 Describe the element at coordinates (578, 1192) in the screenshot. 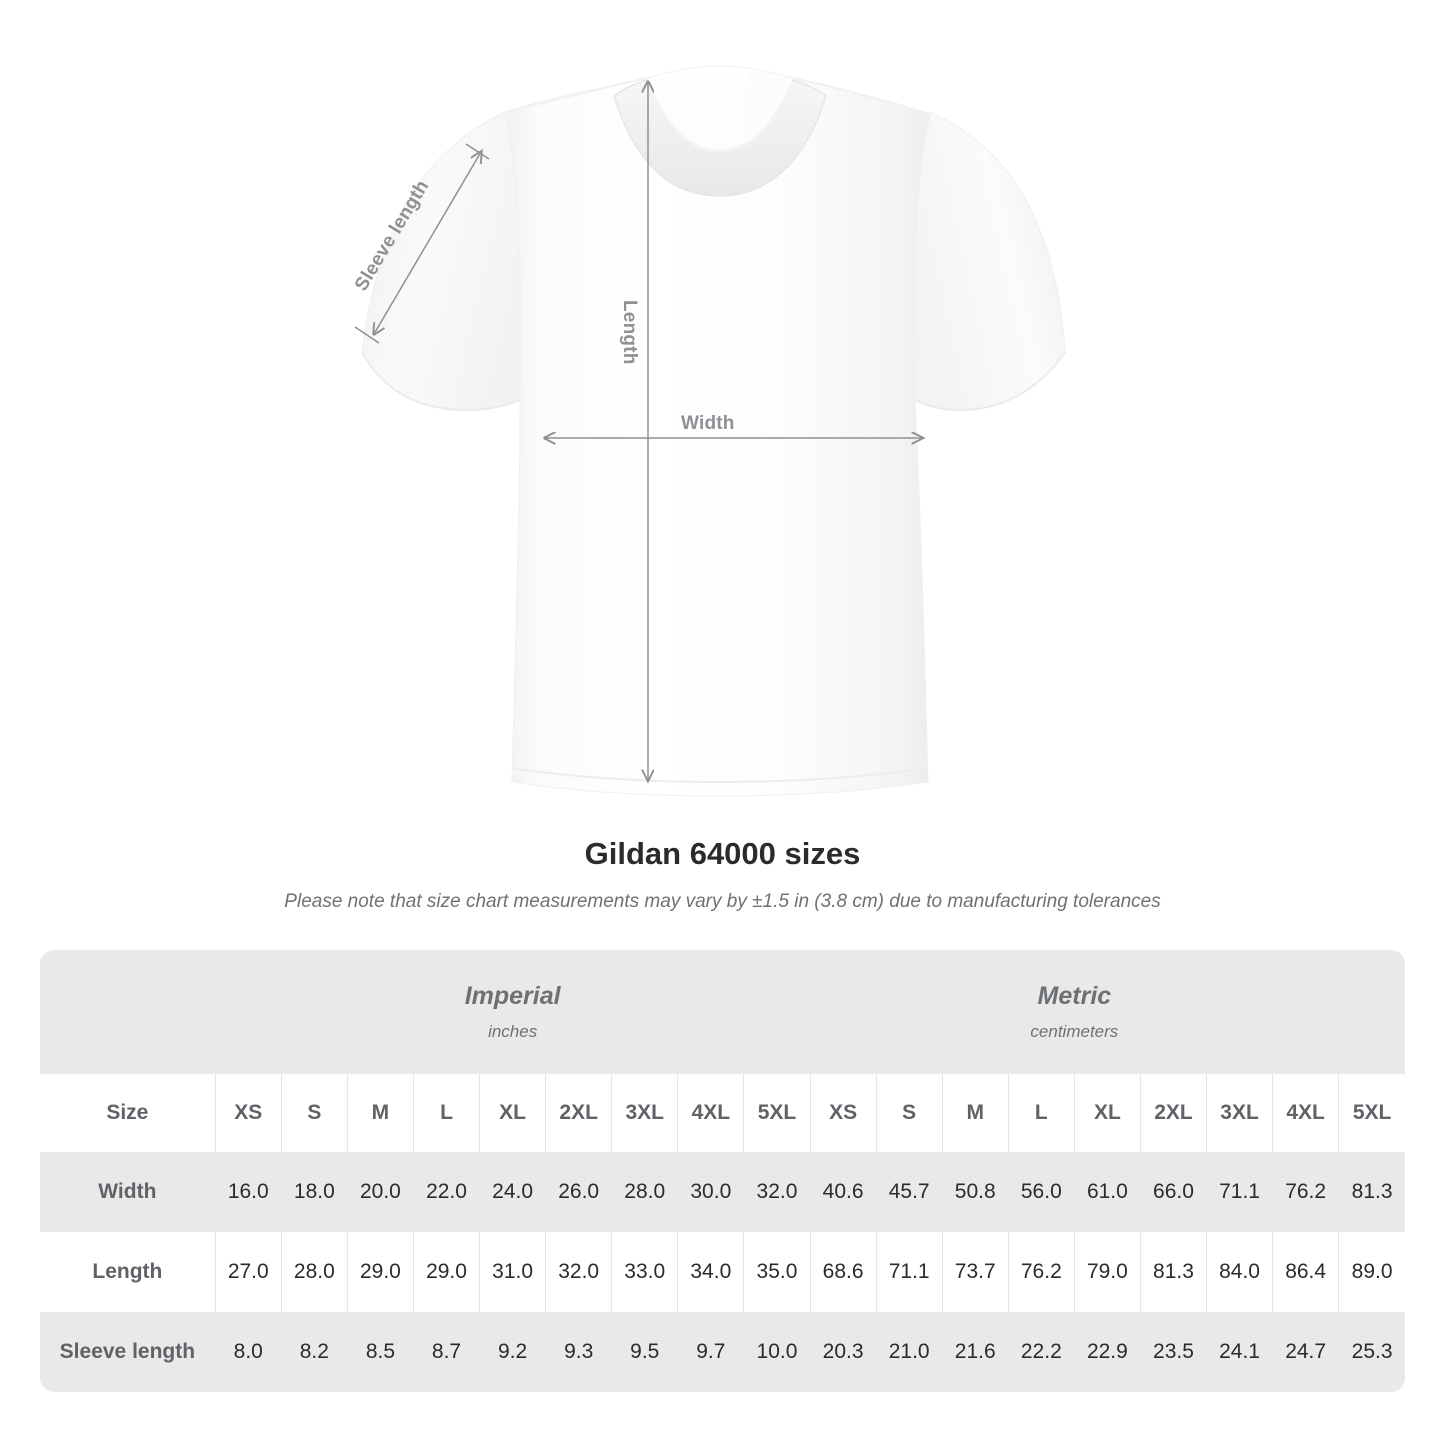

I see `cell-width: 26.0` at that location.